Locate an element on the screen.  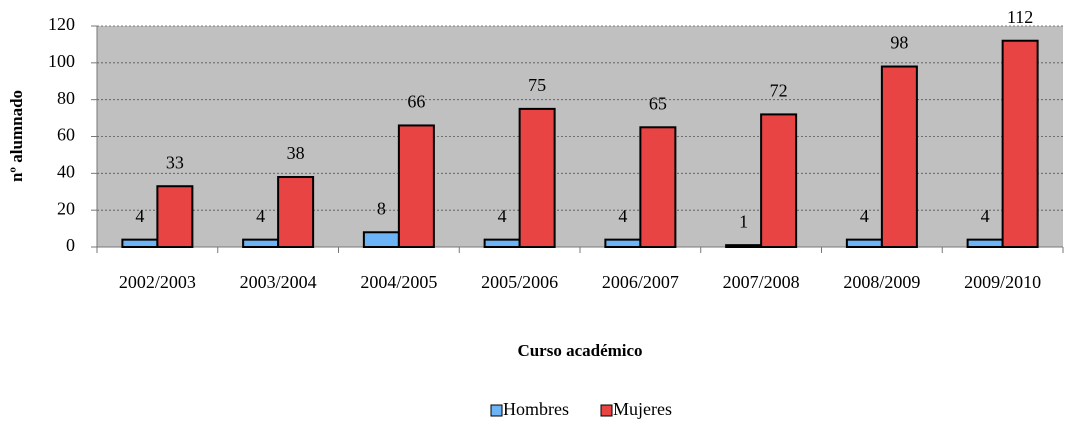
x-tick-label: 2005/2006 is located at coordinates (519, 282).